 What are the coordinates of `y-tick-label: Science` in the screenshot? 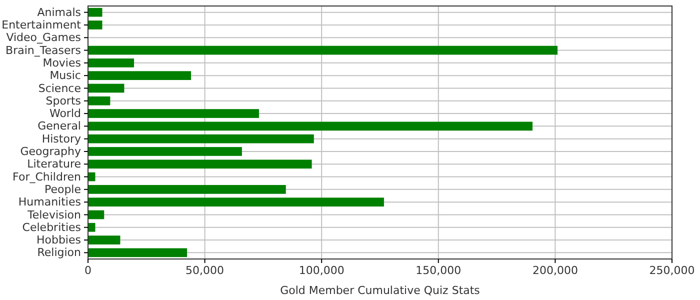 It's located at (60, 88).